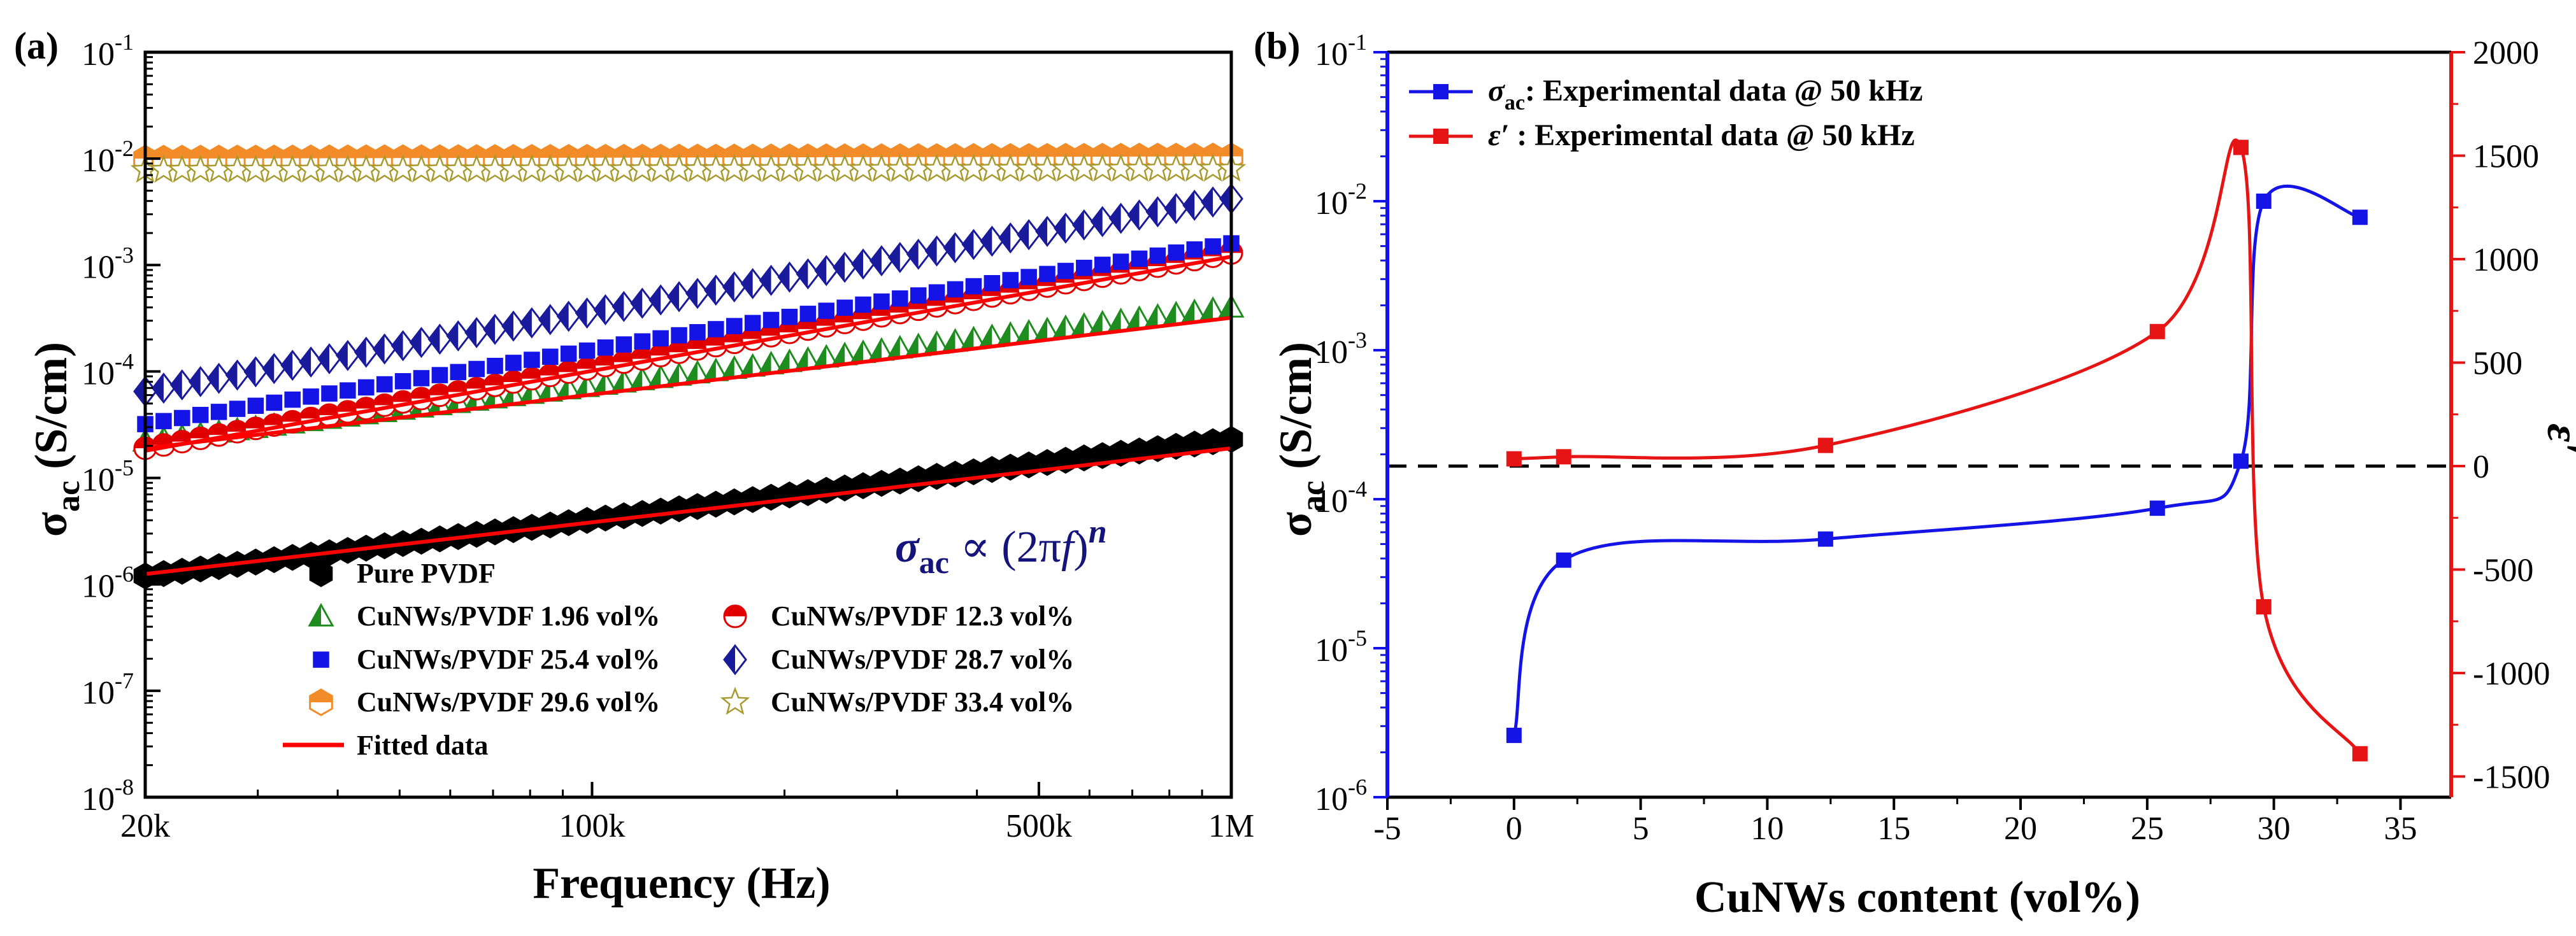  Describe the element at coordinates (1712, 135) in the screenshot. I see `panel-b-legend-text: : Experimental data @ 50 kHz` at that location.